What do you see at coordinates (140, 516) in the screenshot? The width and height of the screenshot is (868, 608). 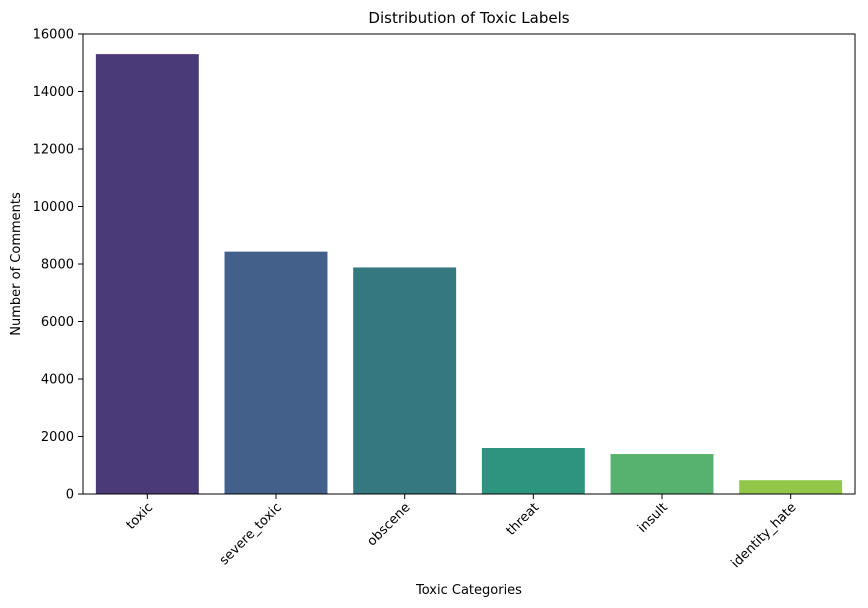 I see `x-tick-label: toxic` at bounding box center [140, 516].